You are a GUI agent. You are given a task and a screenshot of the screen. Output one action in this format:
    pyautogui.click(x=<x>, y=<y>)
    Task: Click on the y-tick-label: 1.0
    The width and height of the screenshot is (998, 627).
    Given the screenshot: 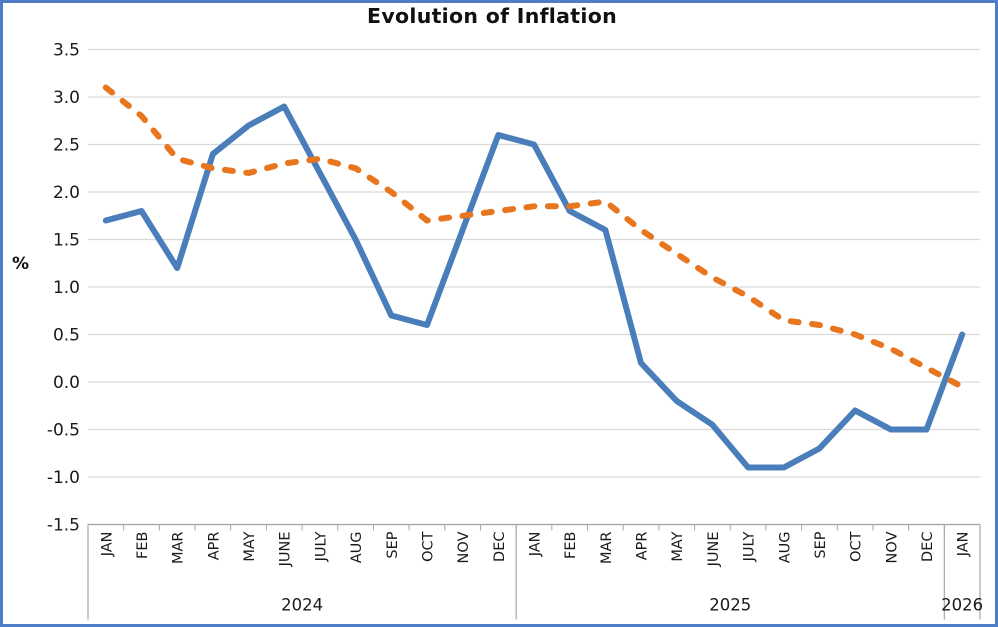 What is the action you would take?
    pyautogui.click(x=66, y=288)
    